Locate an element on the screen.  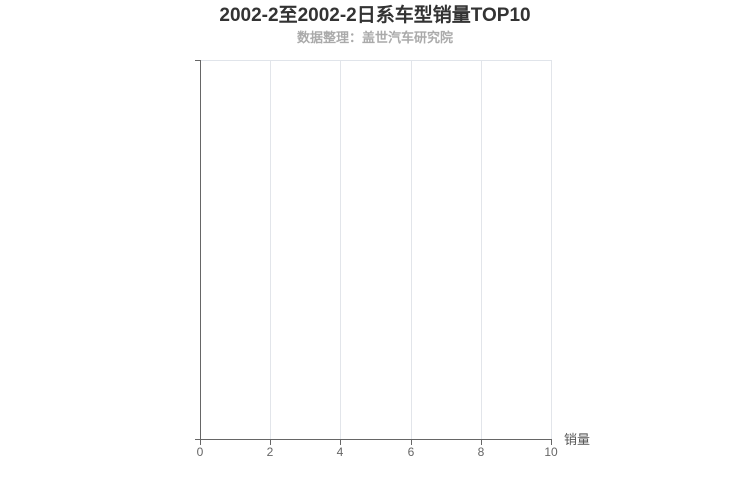
chart-subtitle: 数据整理：盖世汽车研究院 is located at coordinates (374, 37).